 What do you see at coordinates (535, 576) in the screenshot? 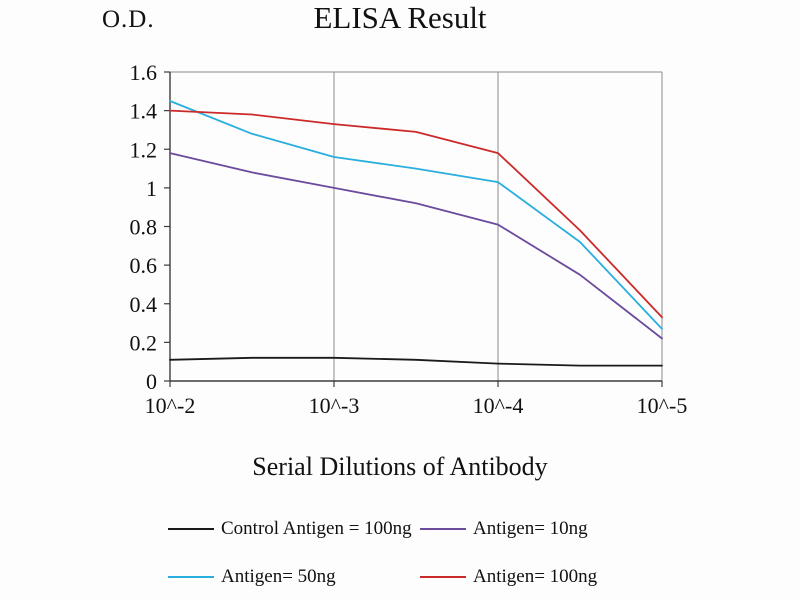
I see `legend-label-antigen-100ng: Antigen= 100ng` at bounding box center [535, 576].